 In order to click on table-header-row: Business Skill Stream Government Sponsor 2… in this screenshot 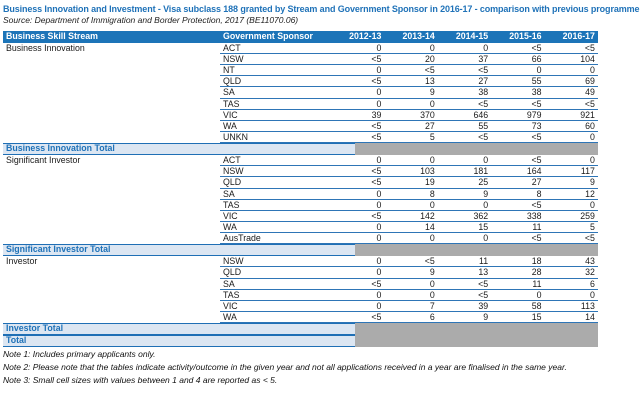, I will do `click(300, 37)`.